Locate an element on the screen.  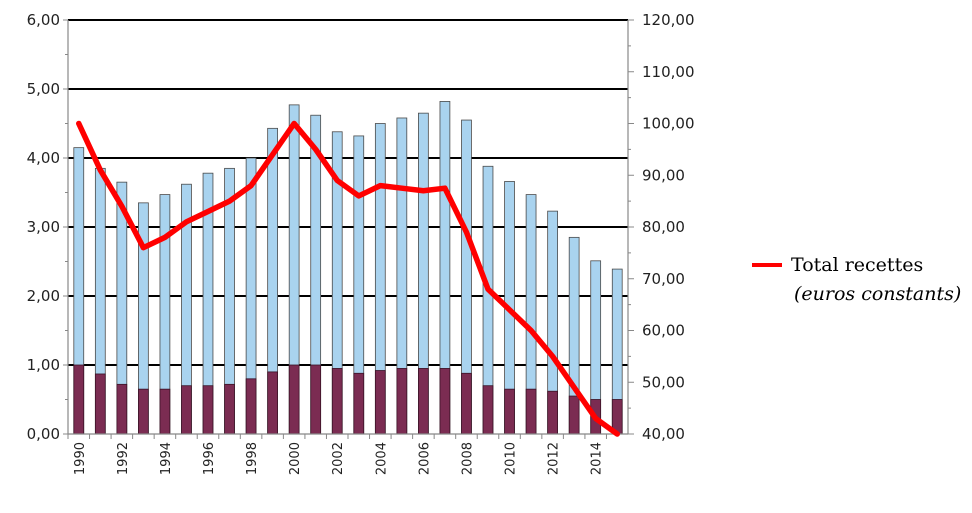
x-tick-label: 1994 is located at coordinates (166, 458).